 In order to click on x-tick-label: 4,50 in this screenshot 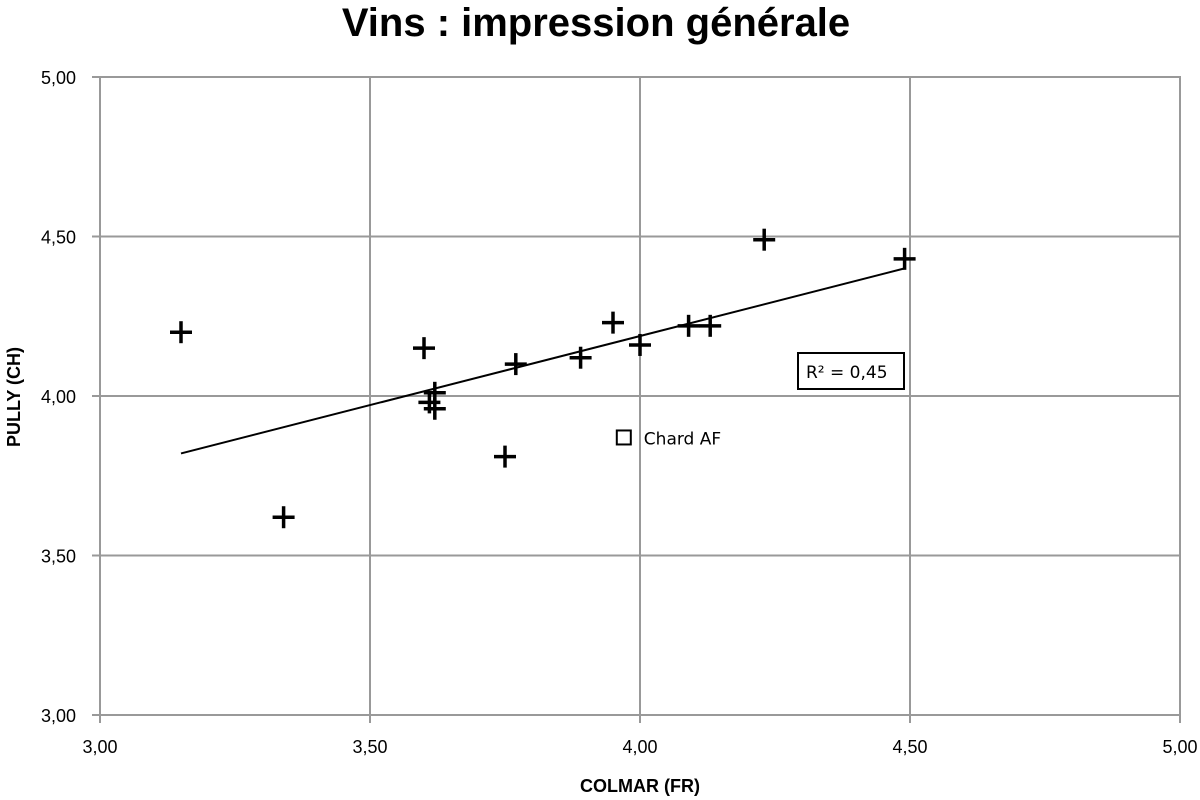, I will do `click(909, 747)`.